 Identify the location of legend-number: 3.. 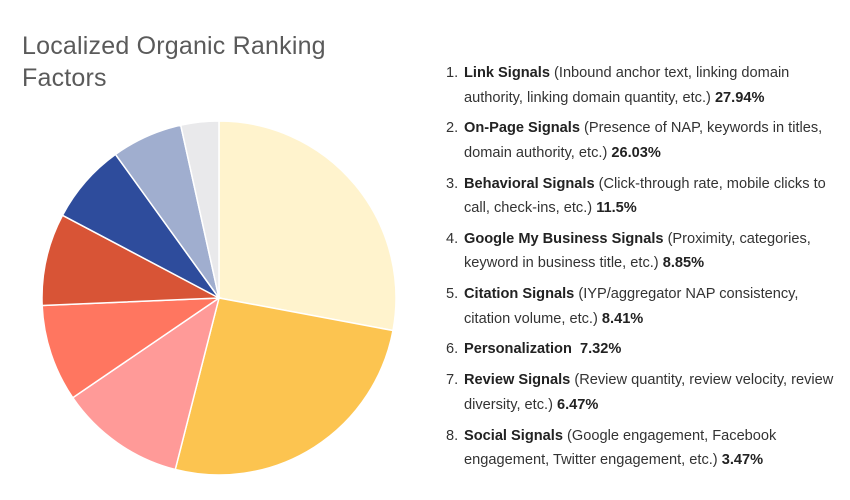
(452, 183).